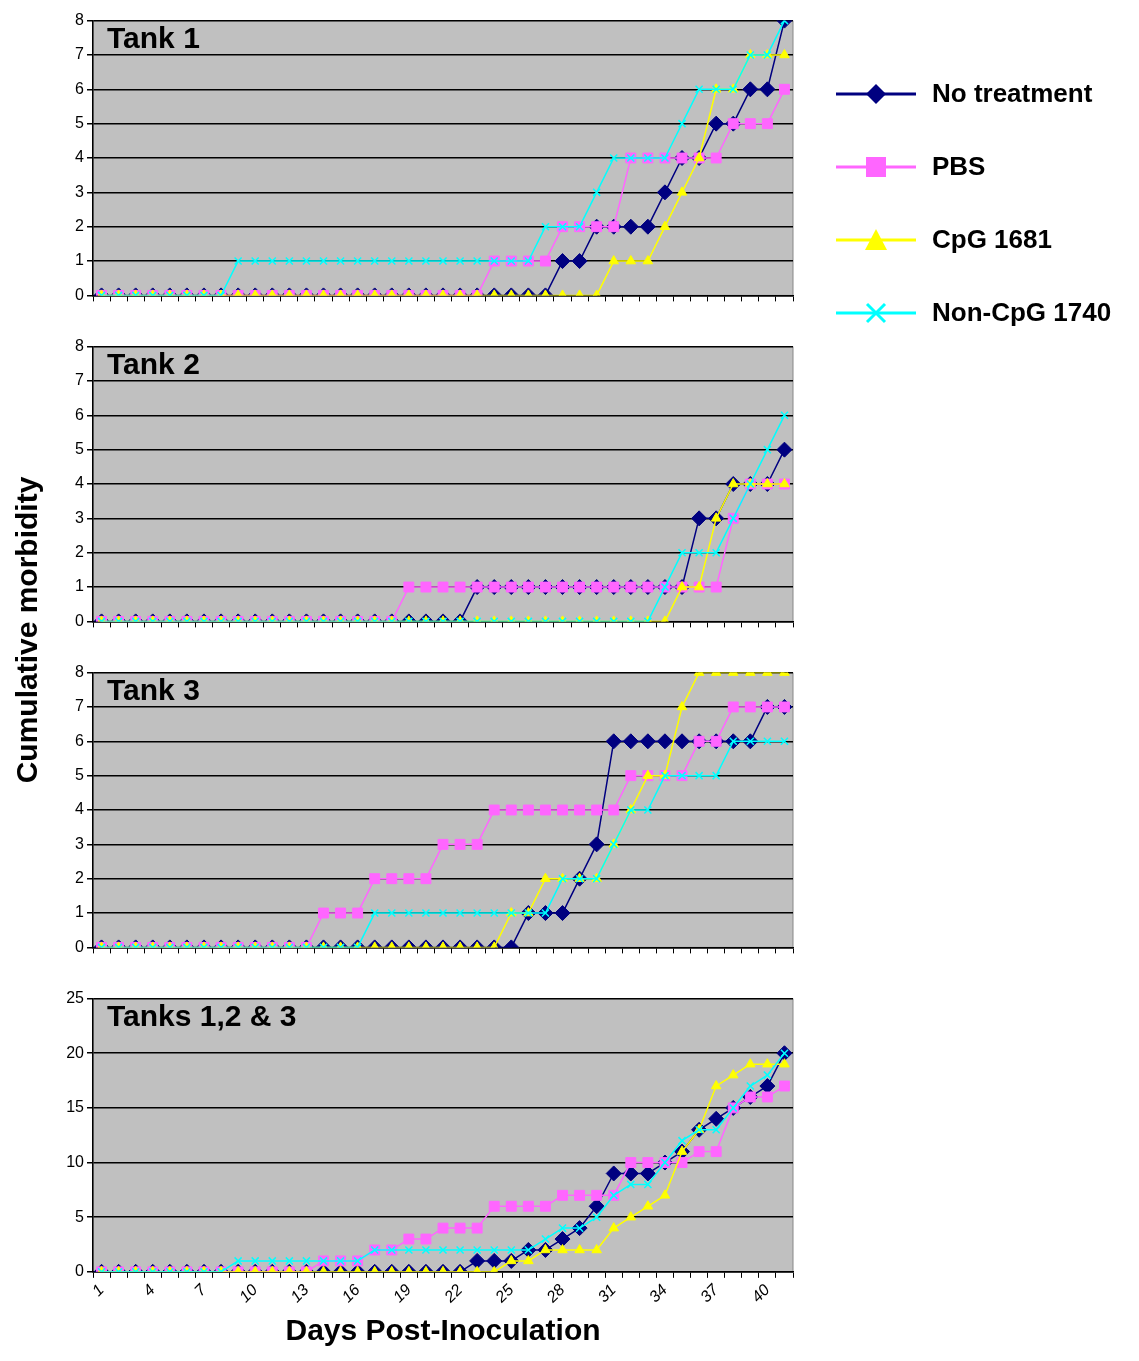 The height and width of the screenshot is (1361, 1139). I want to click on legend-label: CpG 1681, so click(992, 239).